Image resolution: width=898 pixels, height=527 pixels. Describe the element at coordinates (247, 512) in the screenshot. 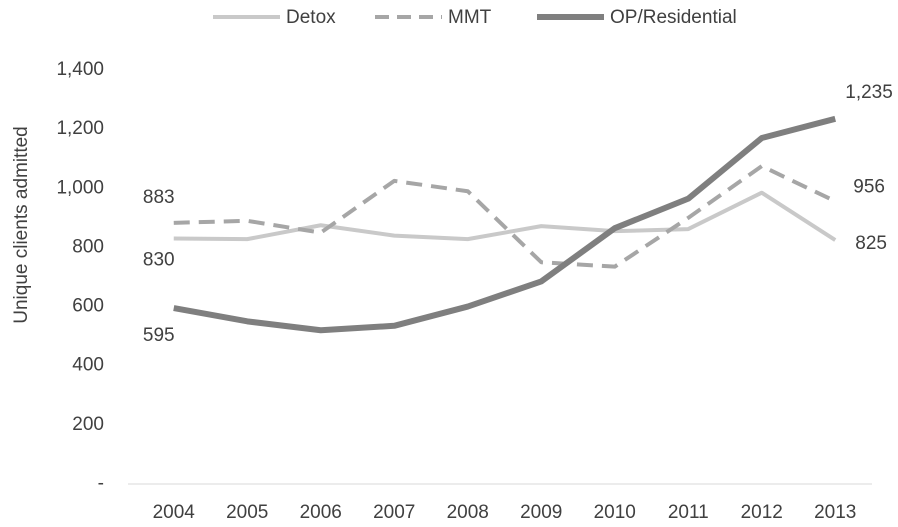

I see `x-tick-label: 2005` at that location.